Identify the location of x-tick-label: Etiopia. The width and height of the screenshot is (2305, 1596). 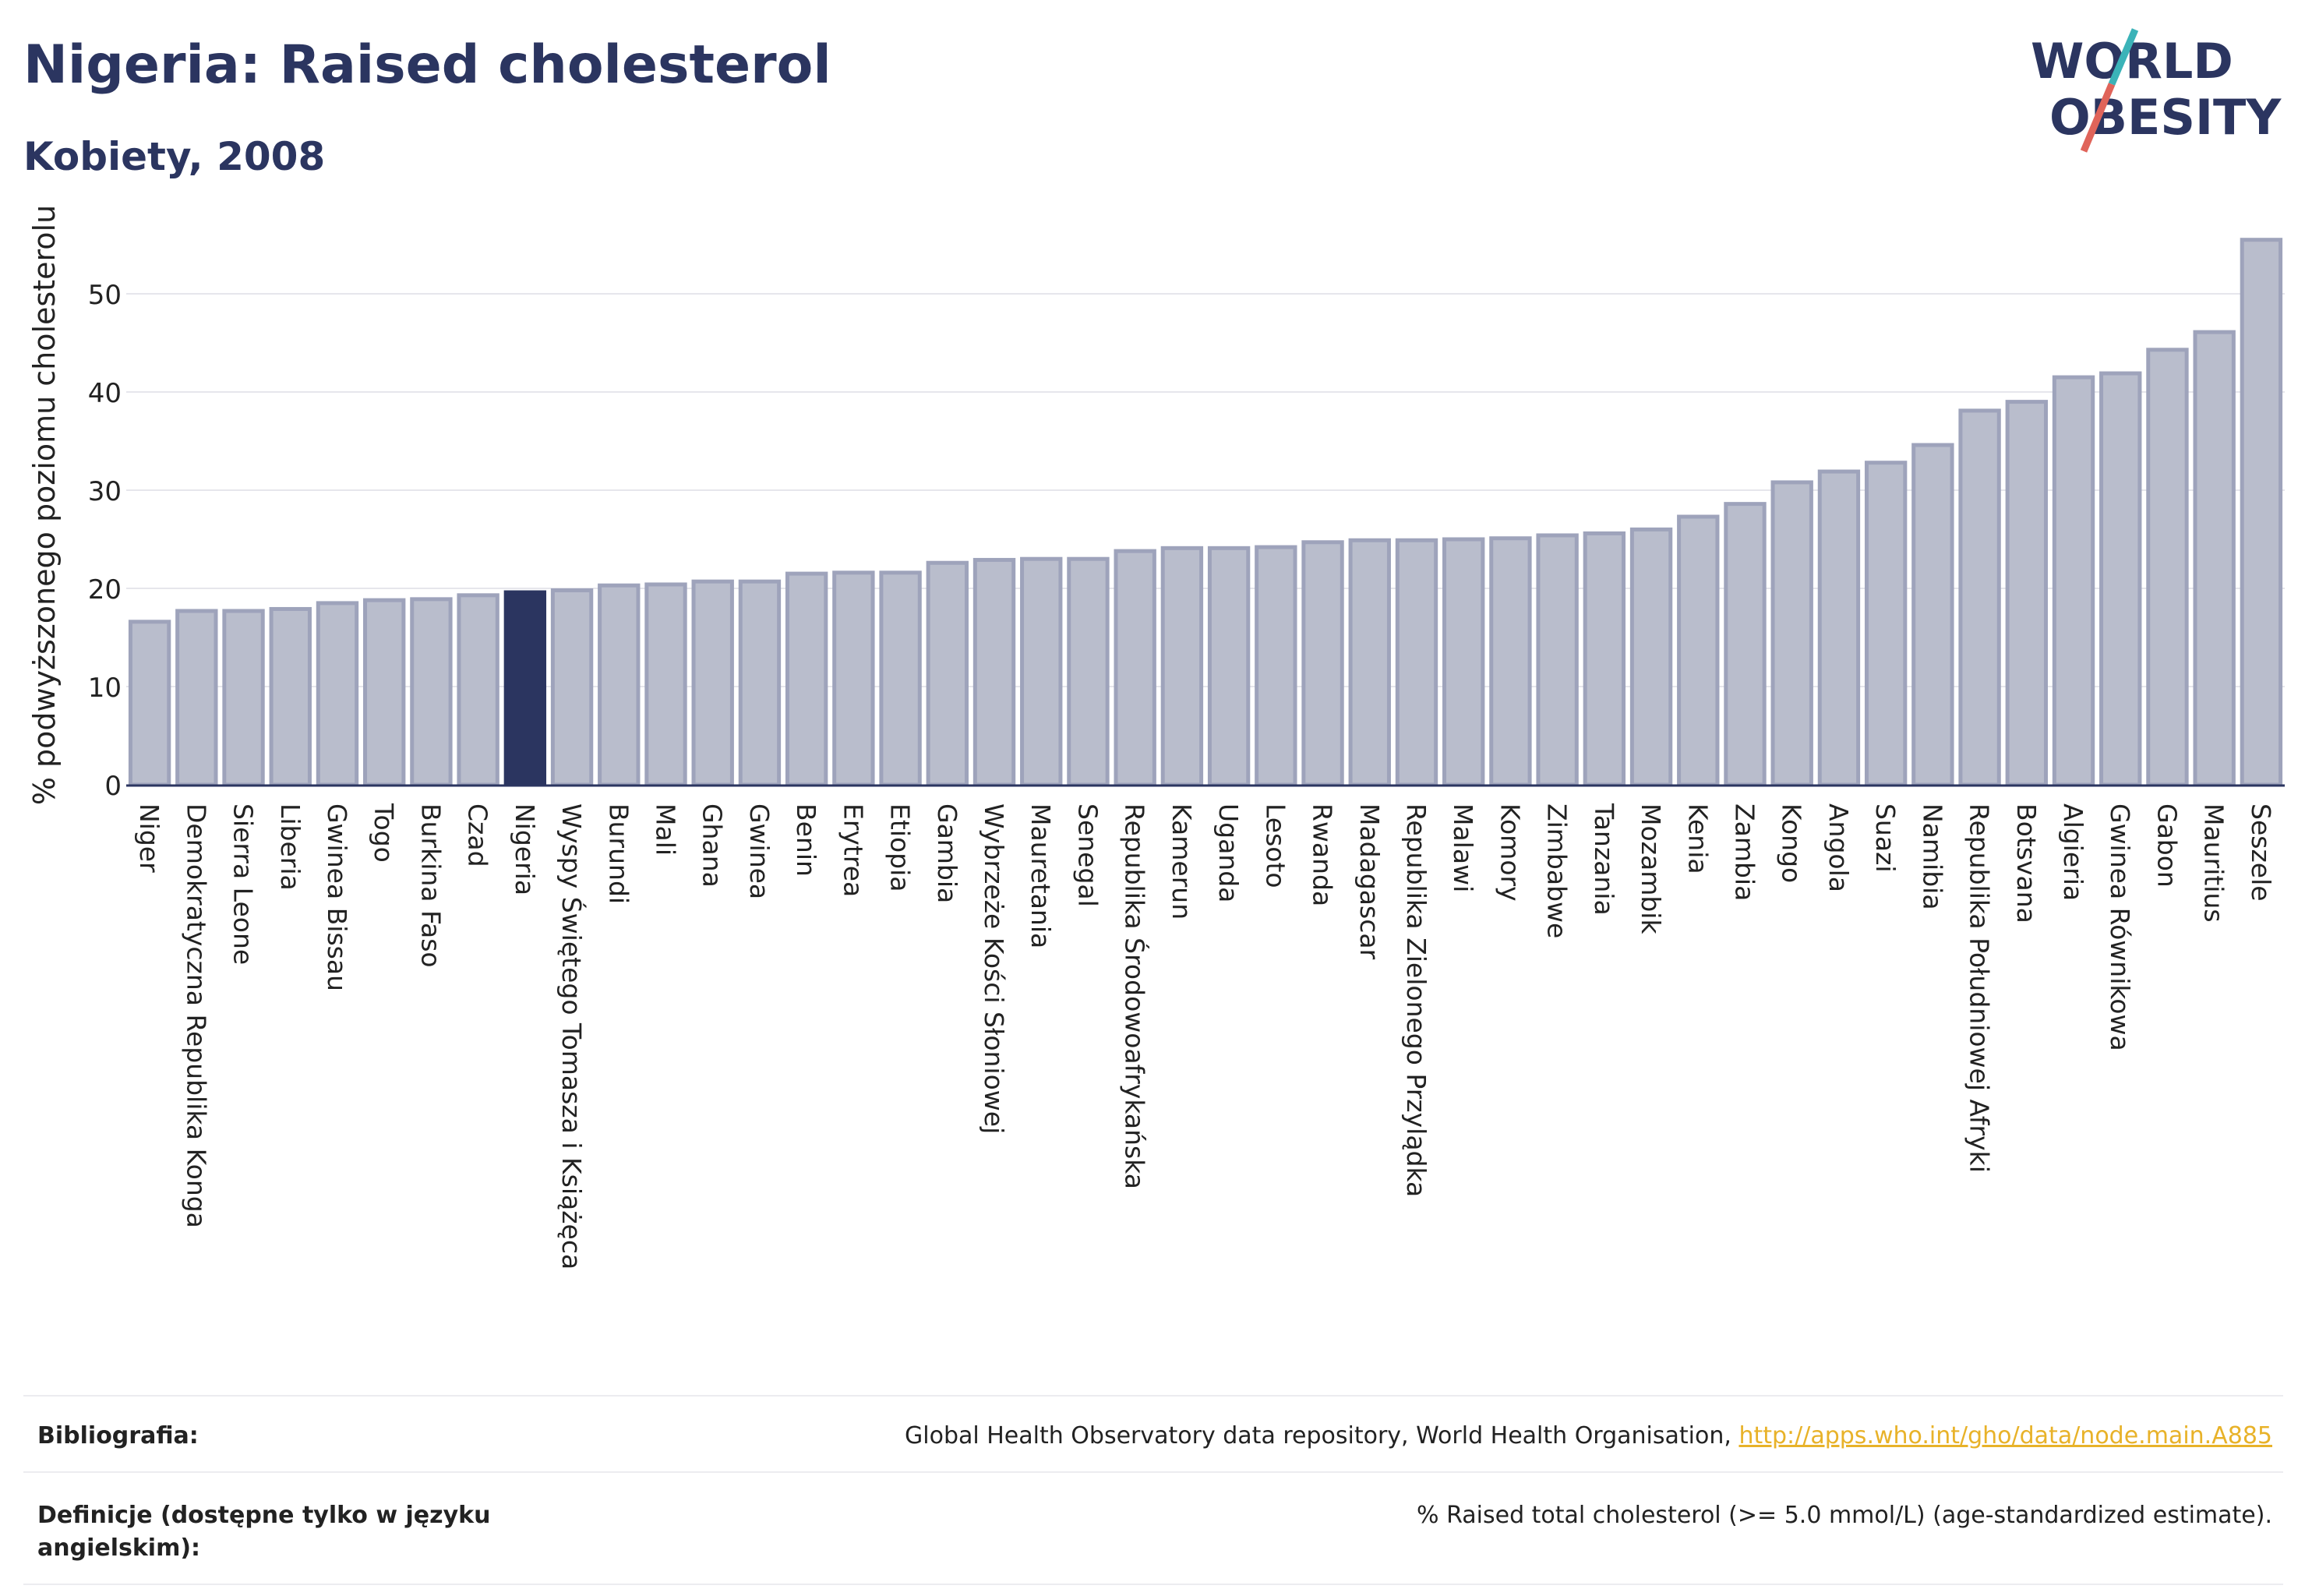
(900, 847).